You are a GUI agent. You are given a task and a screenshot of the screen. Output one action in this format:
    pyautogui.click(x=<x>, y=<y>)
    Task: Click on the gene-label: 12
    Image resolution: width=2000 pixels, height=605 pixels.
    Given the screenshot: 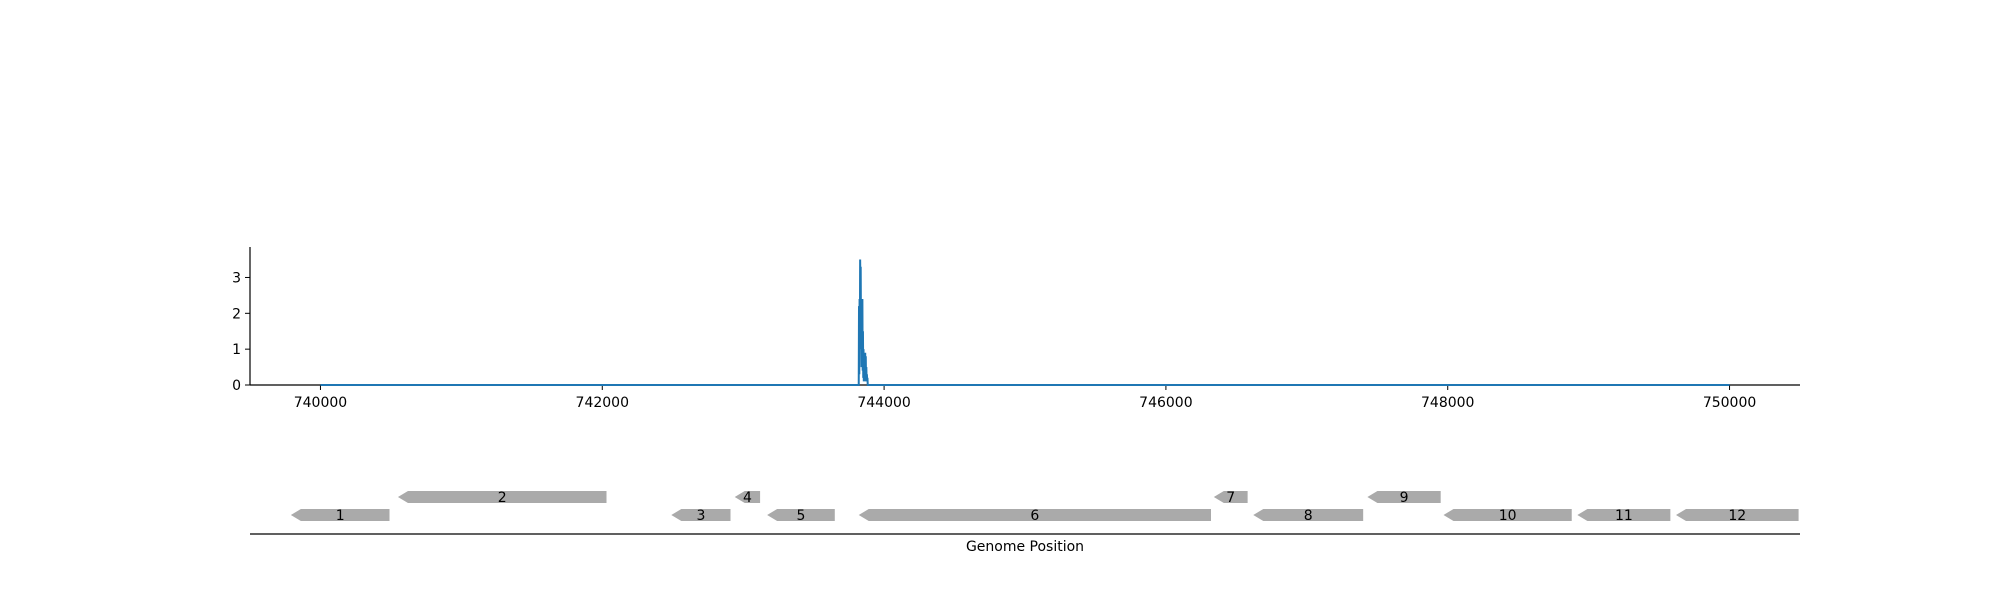 What is the action you would take?
    pyautogui.click(x=1737, y=516)
    